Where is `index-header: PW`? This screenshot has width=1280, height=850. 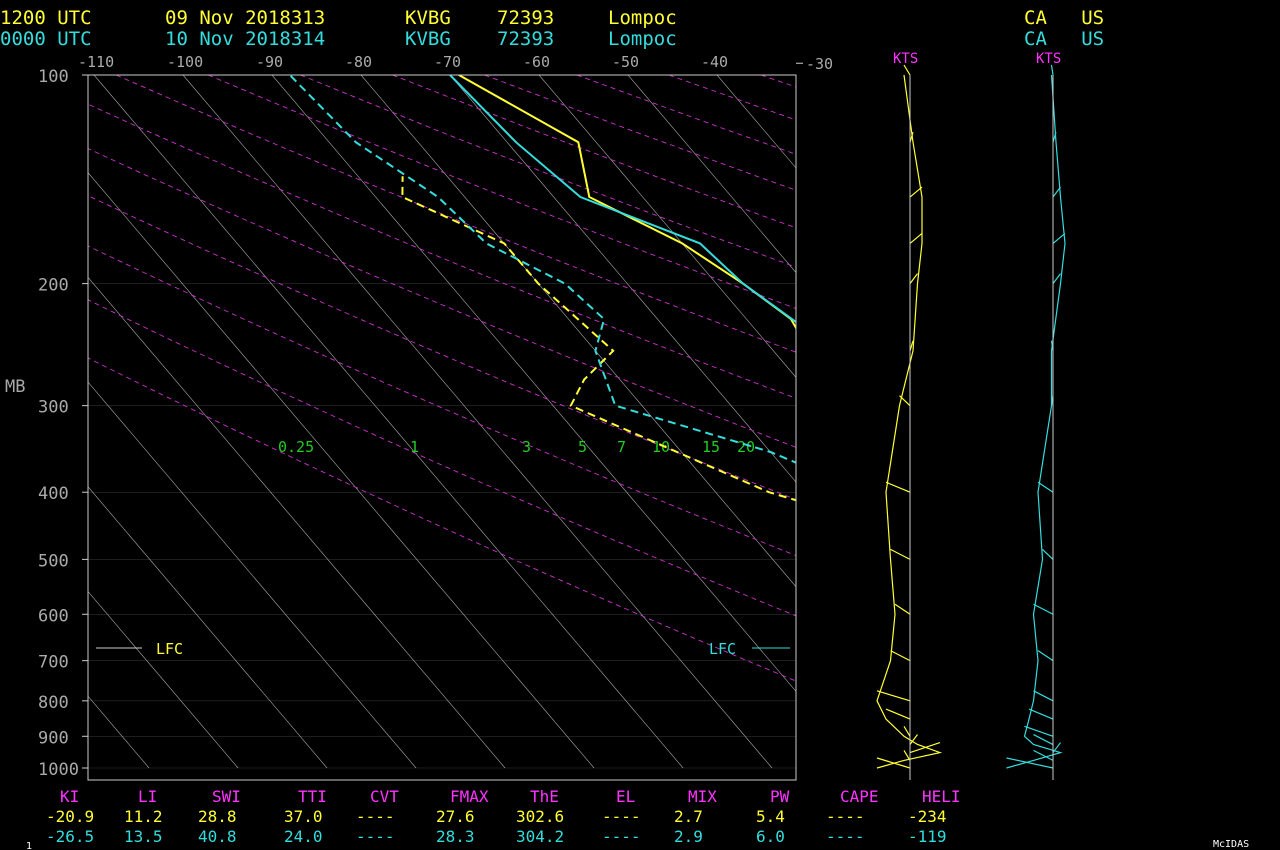 index-header: PW is located at coordinates (780, 796).